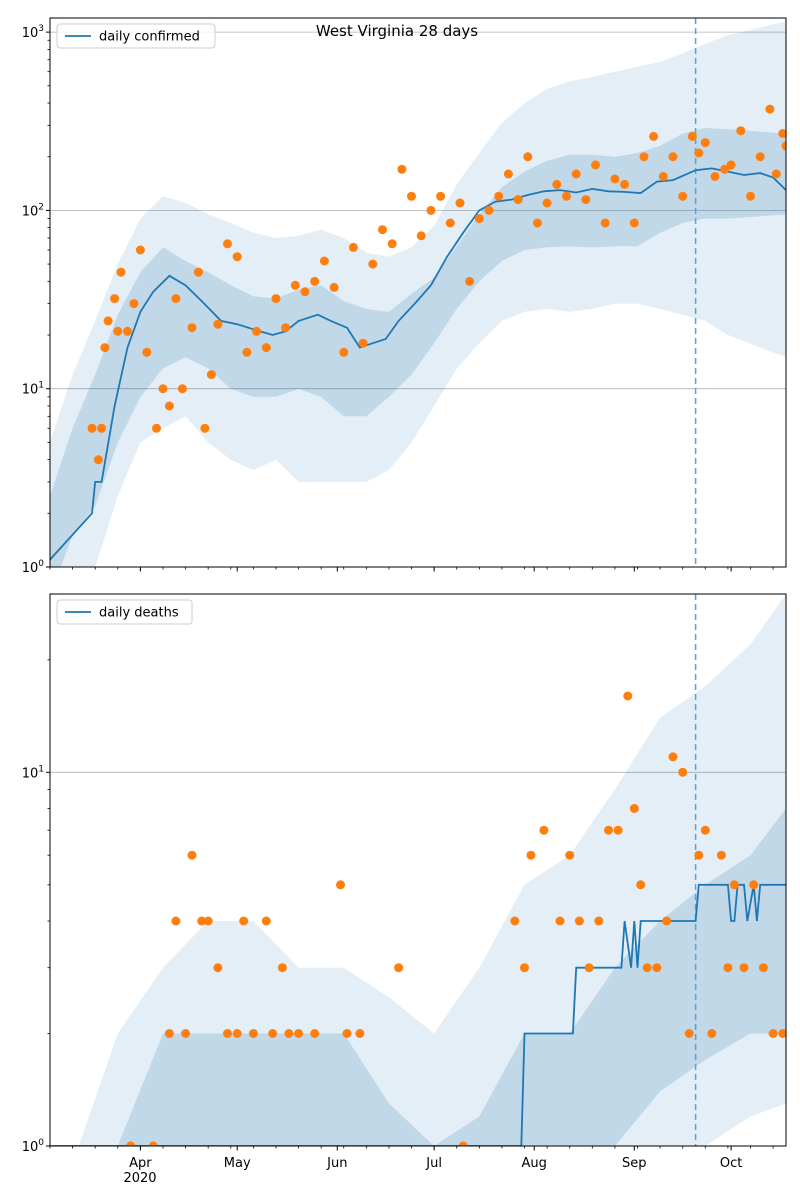  What do you see at coordinates (33, 32) in the screenshot?
I see `y-tick-label: 10³` at bounding box center [33, 32].